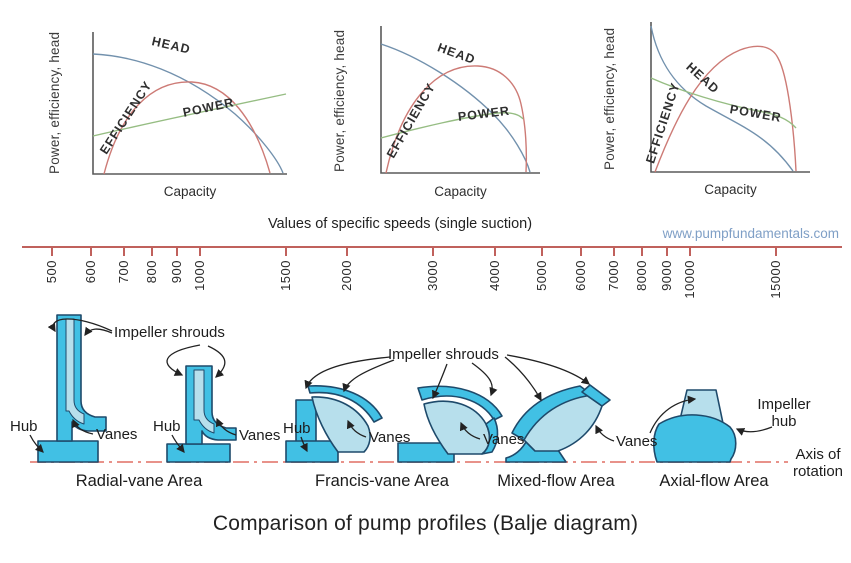  I want to click on tick-label: 500, so click(51, 272).